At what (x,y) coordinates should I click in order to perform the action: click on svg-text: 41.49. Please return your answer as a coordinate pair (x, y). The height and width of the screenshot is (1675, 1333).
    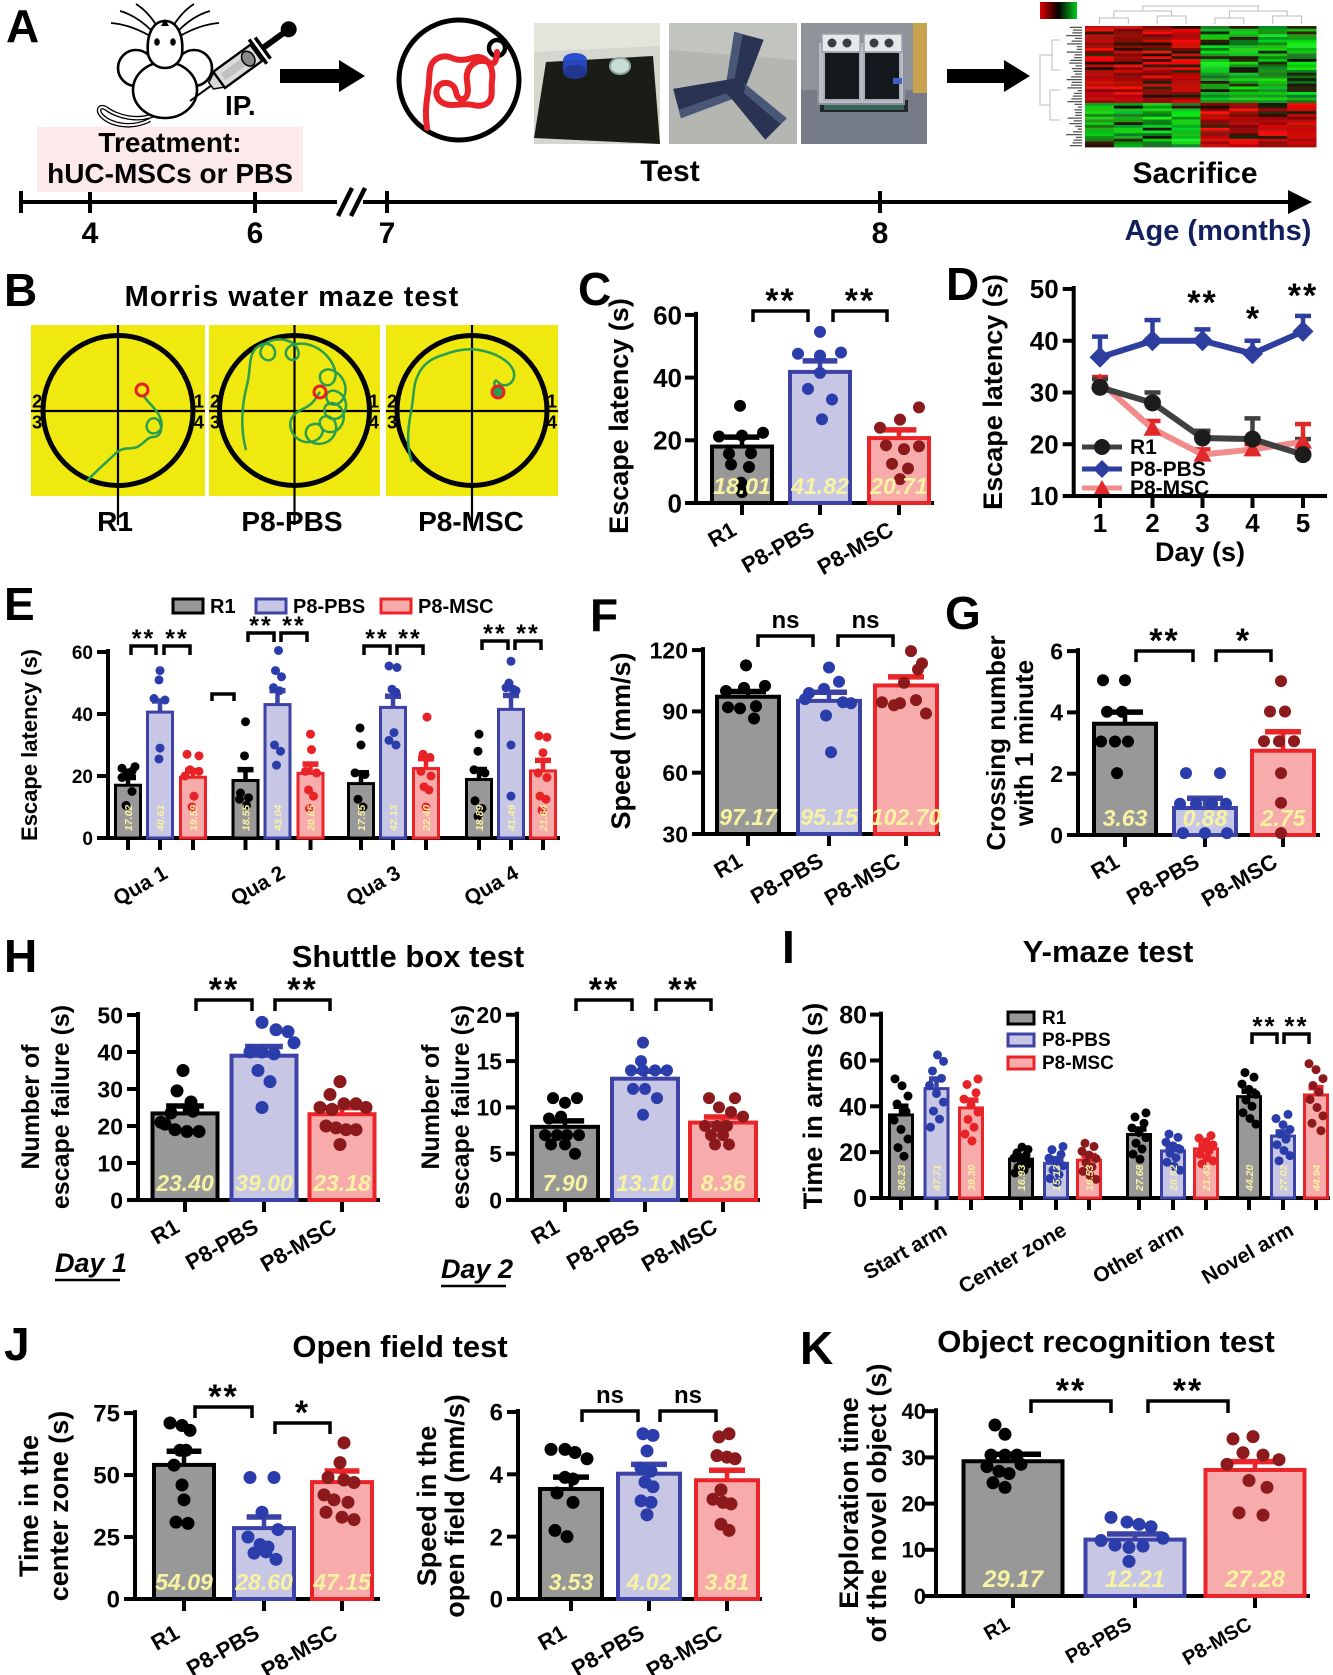
    Looking at the image, I should click on (512, 818).